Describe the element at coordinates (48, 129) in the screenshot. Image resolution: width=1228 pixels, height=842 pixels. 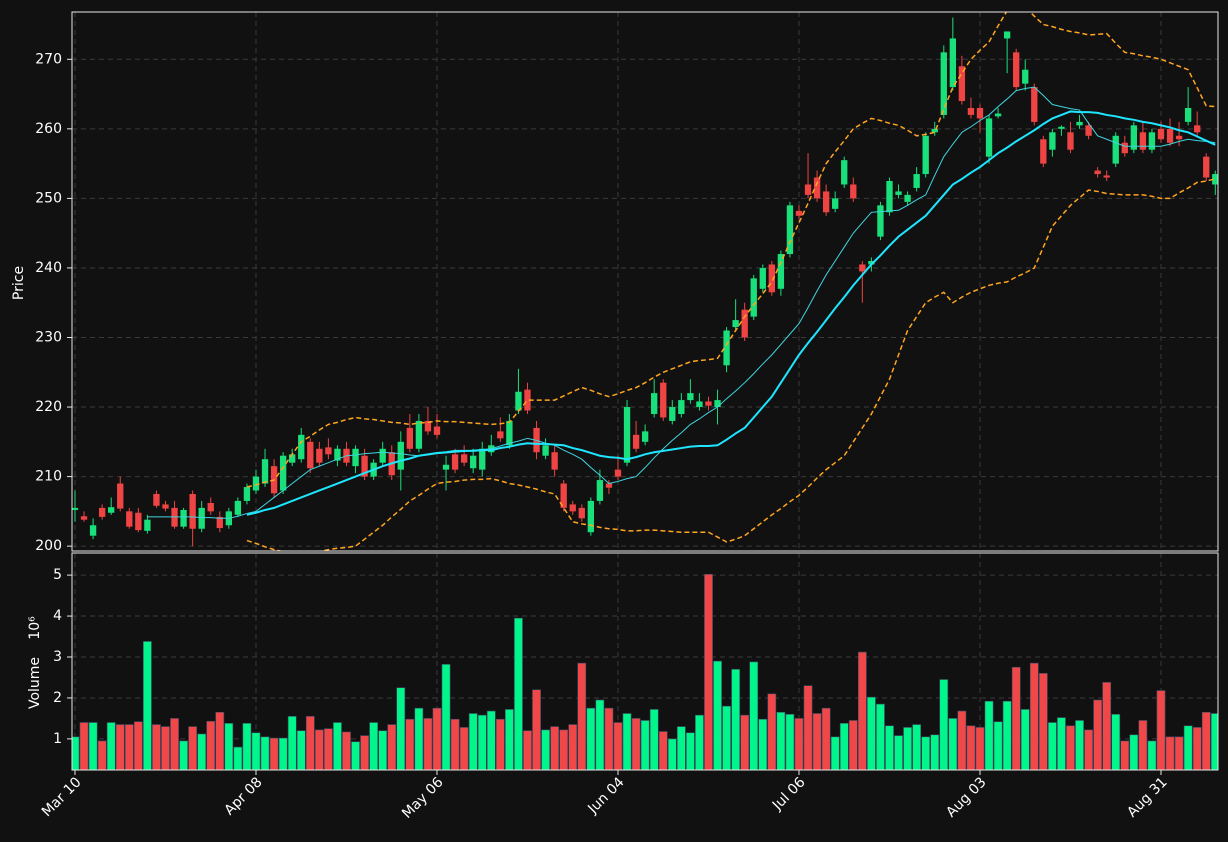
I see `y-tick-label: 260` at that location.